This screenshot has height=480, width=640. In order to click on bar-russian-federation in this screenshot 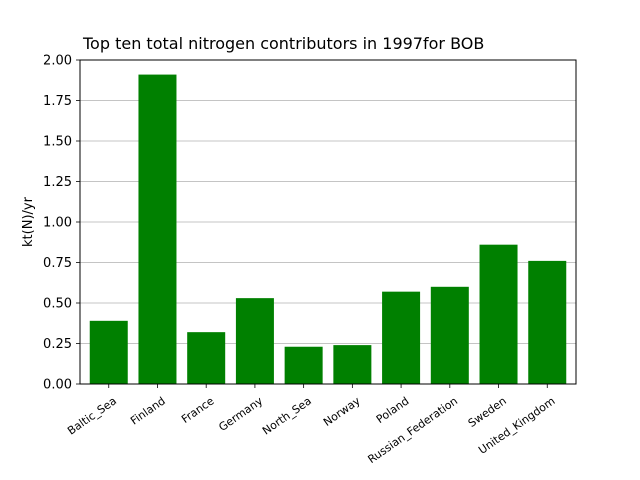, I will do `click(449, 335)`.